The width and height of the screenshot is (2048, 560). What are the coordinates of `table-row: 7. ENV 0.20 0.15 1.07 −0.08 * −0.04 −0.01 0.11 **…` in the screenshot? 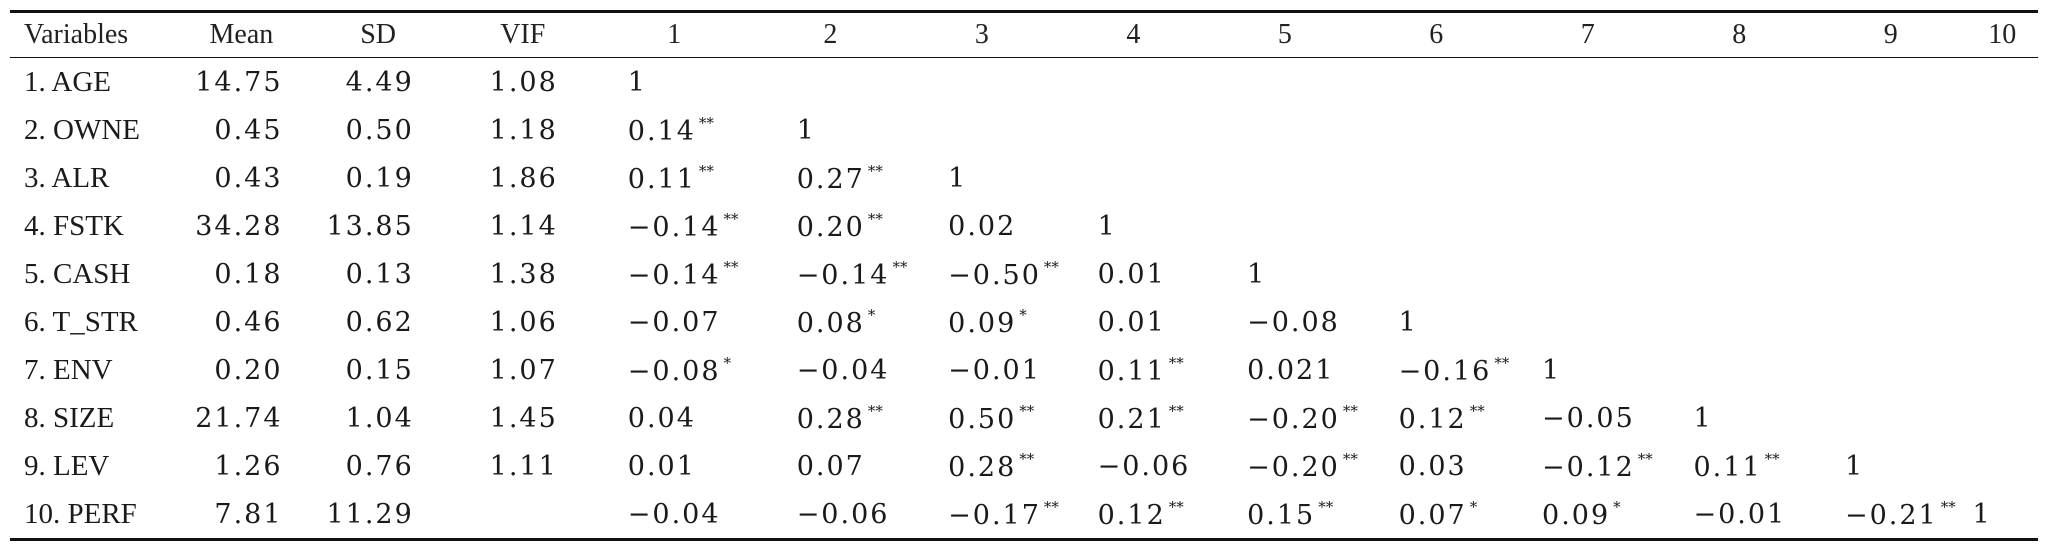 It's located at (1024, 370).